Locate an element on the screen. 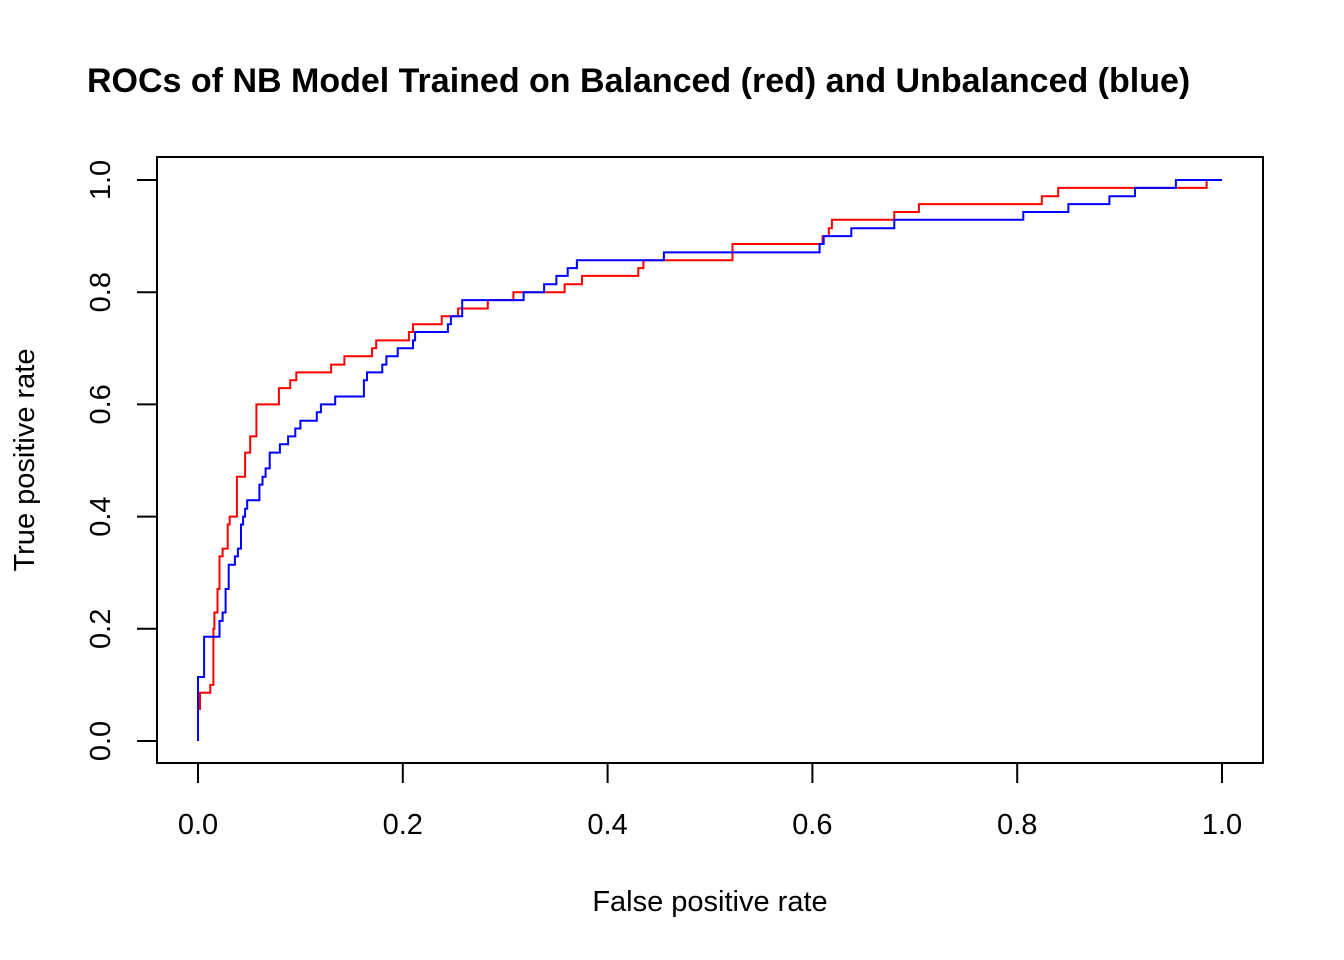 The image size is (1344, 960). x-tick-label: 0.4 is located at coordinates (607, 825).